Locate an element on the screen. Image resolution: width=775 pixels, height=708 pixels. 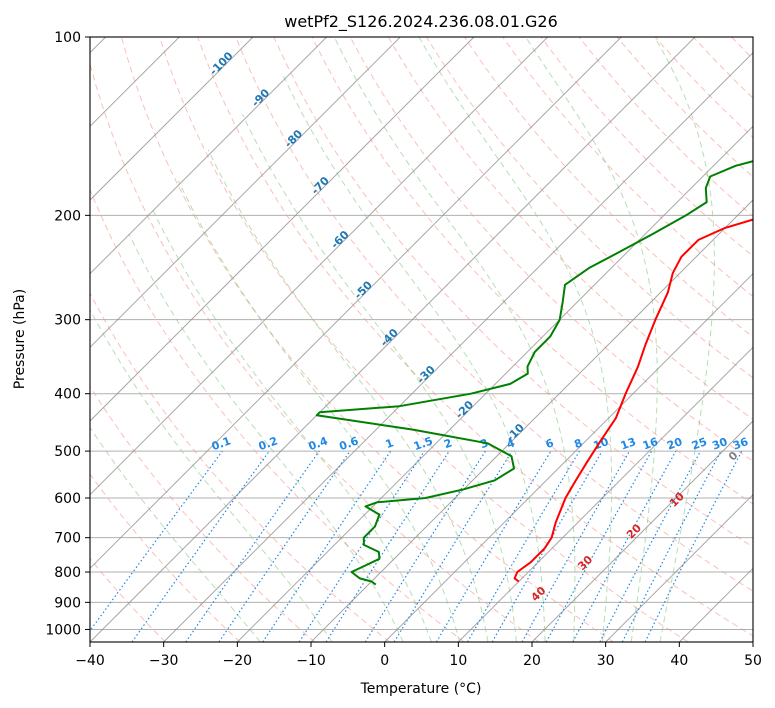
y-axis-label: Pressure (hPa) is located at coordinates (20, 339).